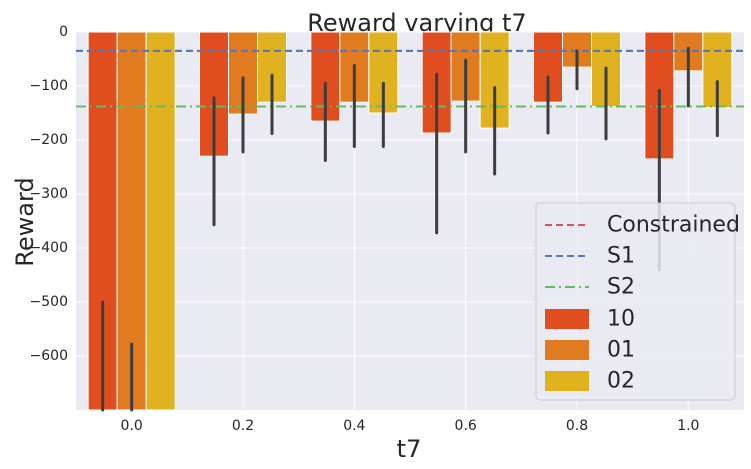 This screenshot has width=751, height=469. Describe the element at coordinates (621, 256) in the screenshot. I see `legend-label-s1: S1` at that location.